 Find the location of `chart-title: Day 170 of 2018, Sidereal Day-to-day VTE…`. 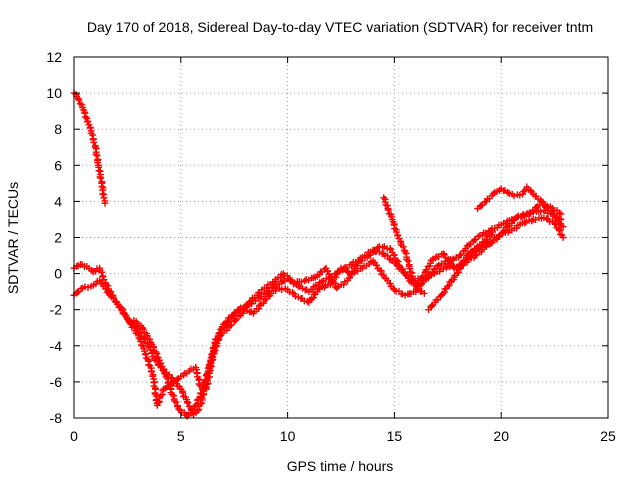

chart-title: Day 170 of 2018, Sidereal Day-to-day VTE… is located at coordinates (340, 27).